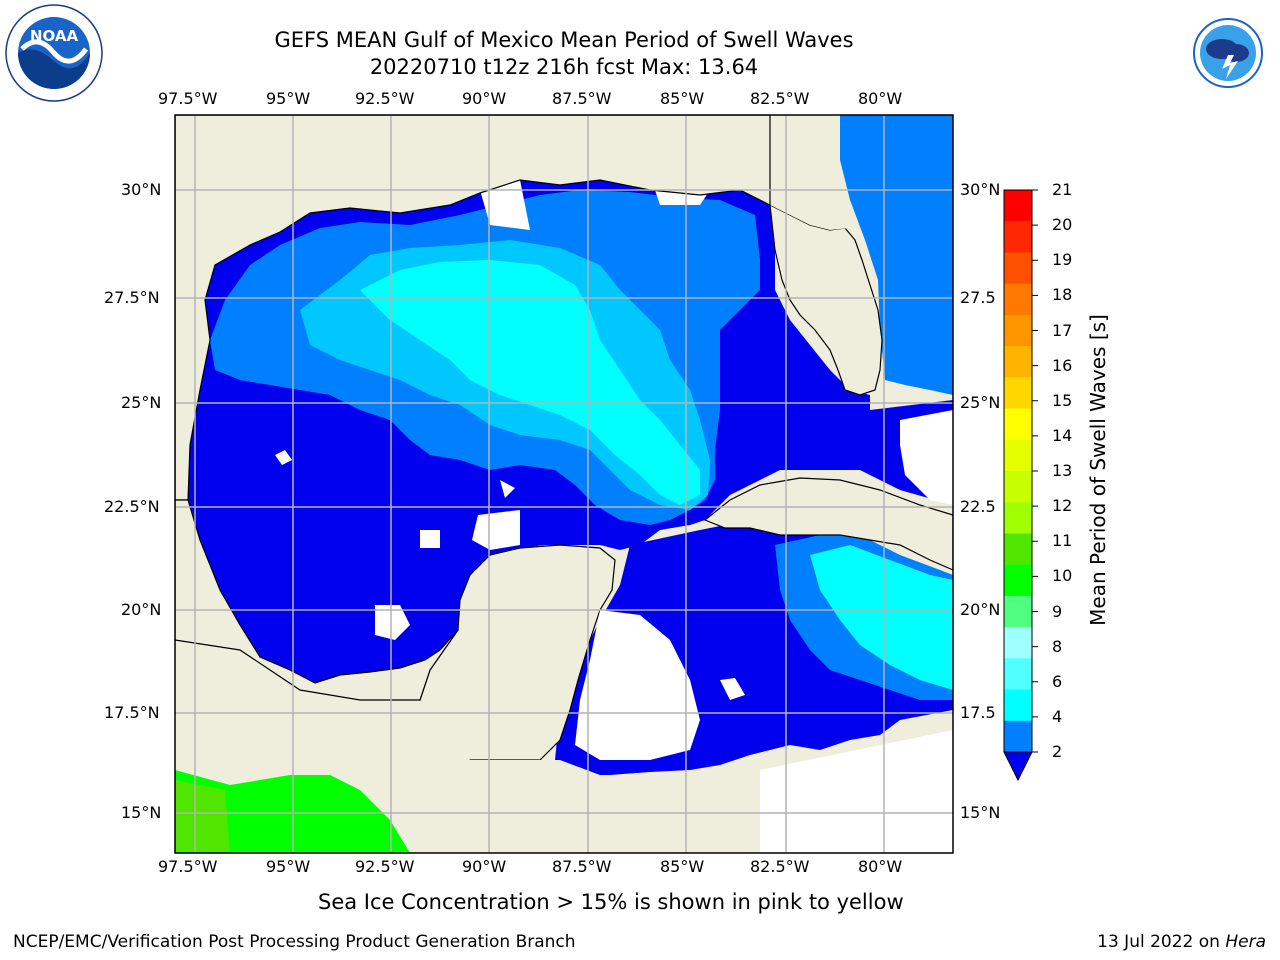  What do you see at coordinates (132, 712) in the screenshot?
I see `lat-tick-left: 17.5°N` at bounding box center [132, 712].